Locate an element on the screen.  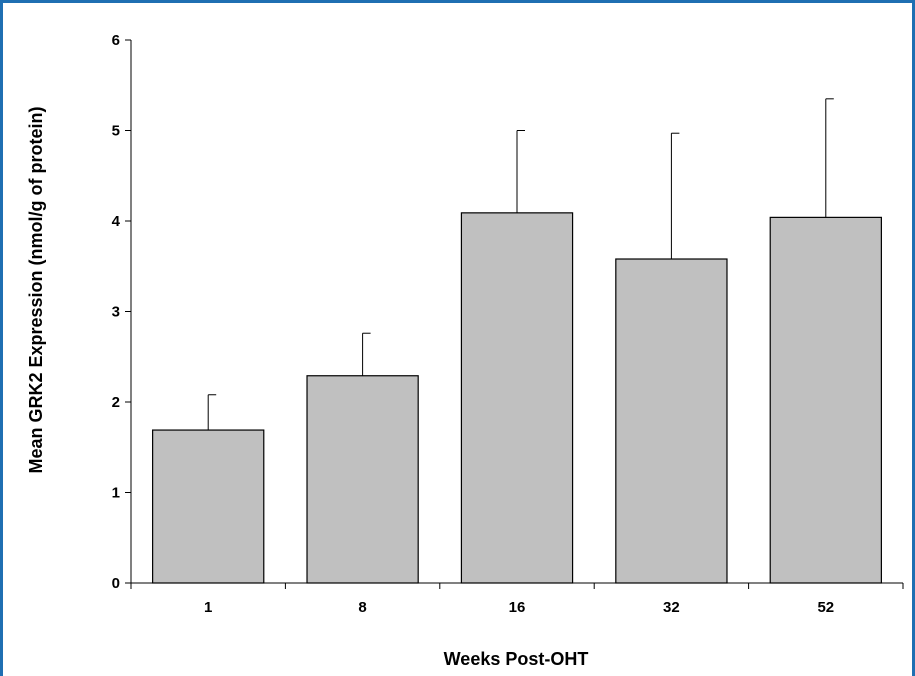
y-tick-label: 3 is located at coordinates (116, 312).